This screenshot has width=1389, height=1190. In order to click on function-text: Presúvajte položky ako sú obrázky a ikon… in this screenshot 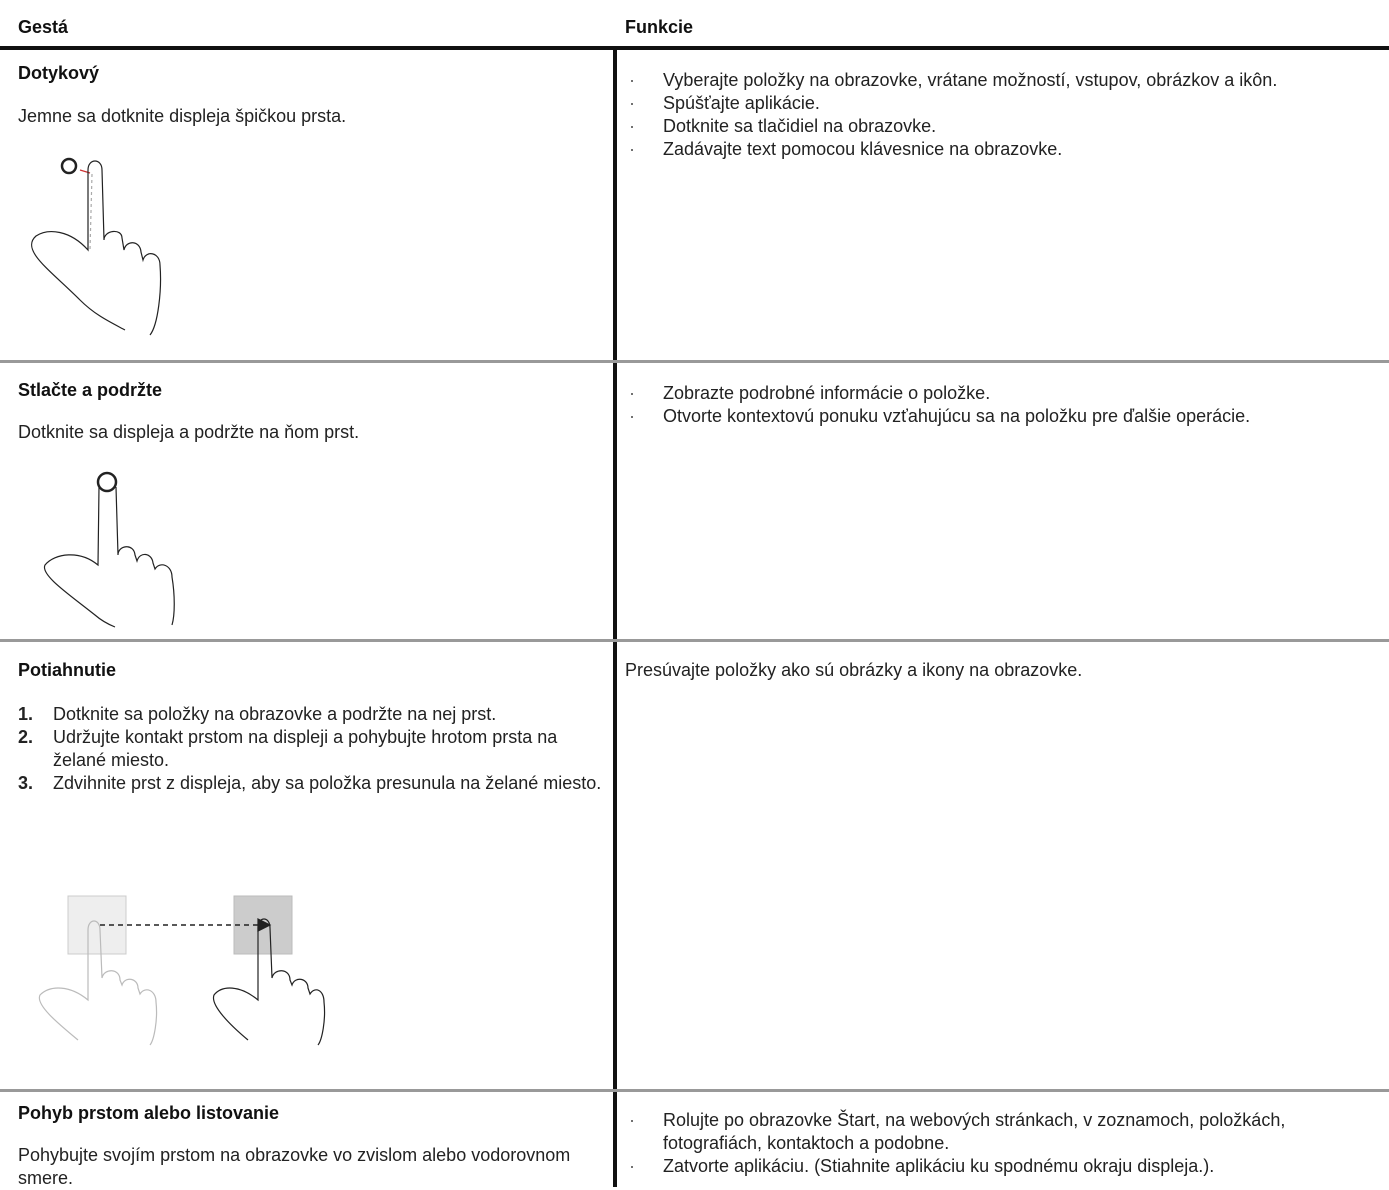, I will do `click(854, 670)`.